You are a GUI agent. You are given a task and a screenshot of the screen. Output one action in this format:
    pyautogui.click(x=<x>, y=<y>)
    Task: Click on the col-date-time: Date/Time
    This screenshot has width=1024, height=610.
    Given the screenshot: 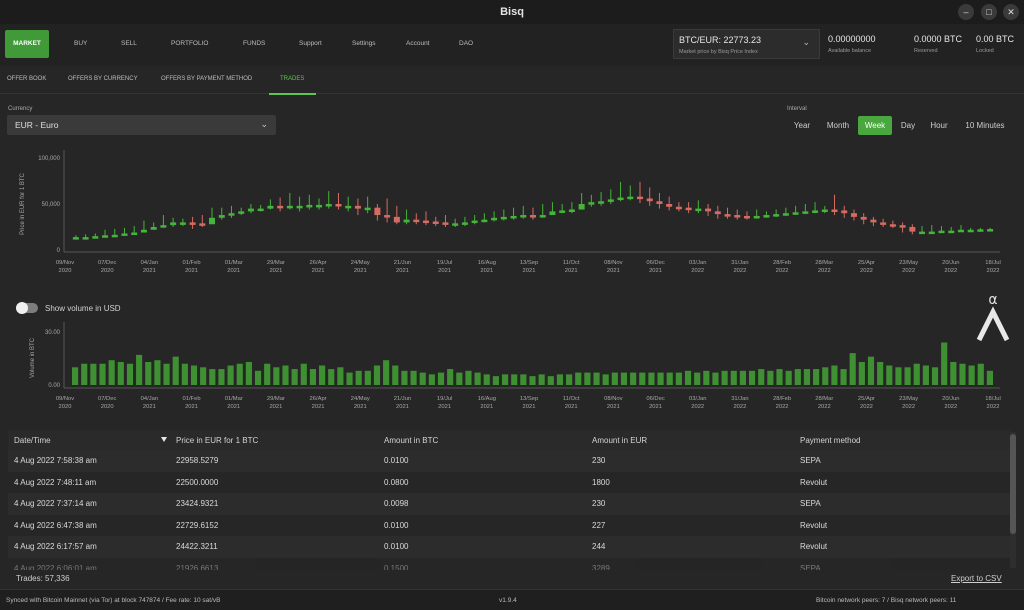 What is the action you would take?
    pyautogui.click(x=32, y=440)
    